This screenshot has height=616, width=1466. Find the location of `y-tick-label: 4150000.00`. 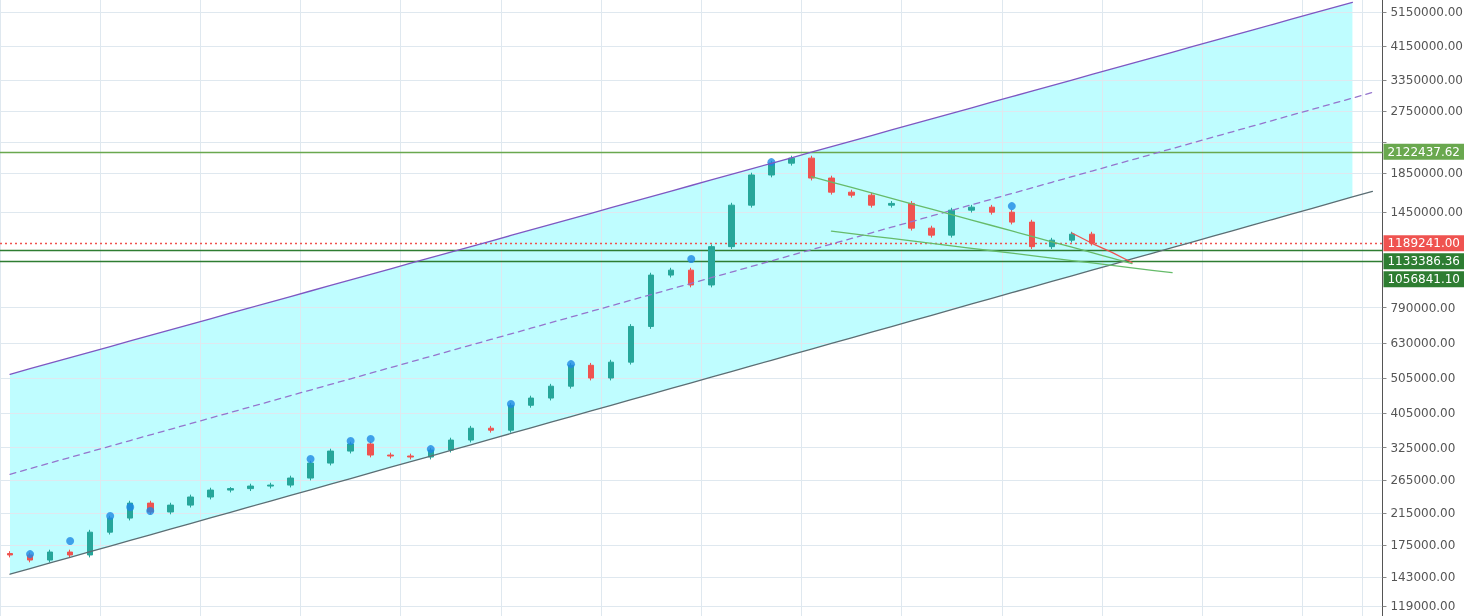

y-tick-label: 4150000.00 is located at coordinates (1426, 46).